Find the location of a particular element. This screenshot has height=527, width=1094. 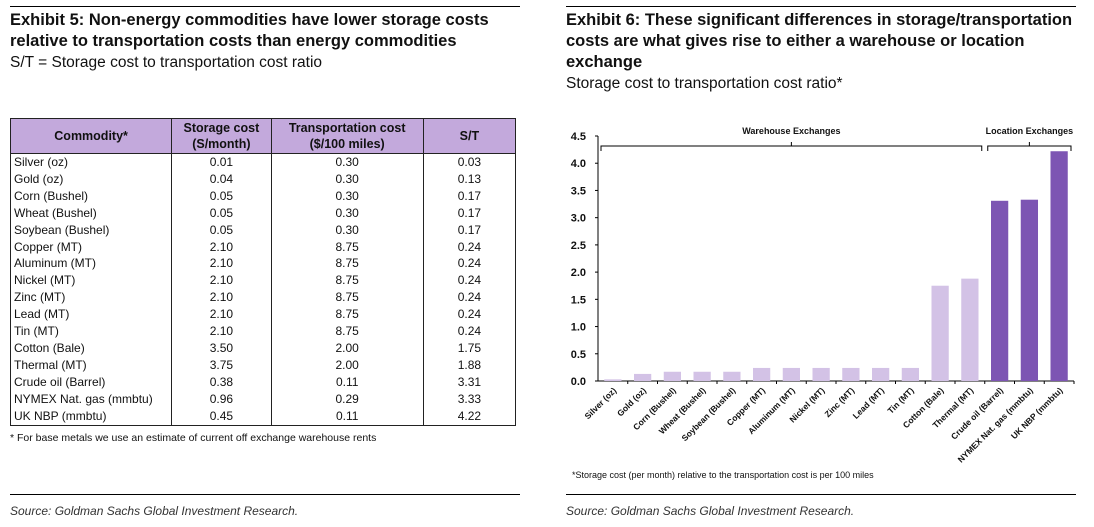

table-row: Wheat (Bushel) 0.05 0.30 0.17 is located at coordinates (263, 213).